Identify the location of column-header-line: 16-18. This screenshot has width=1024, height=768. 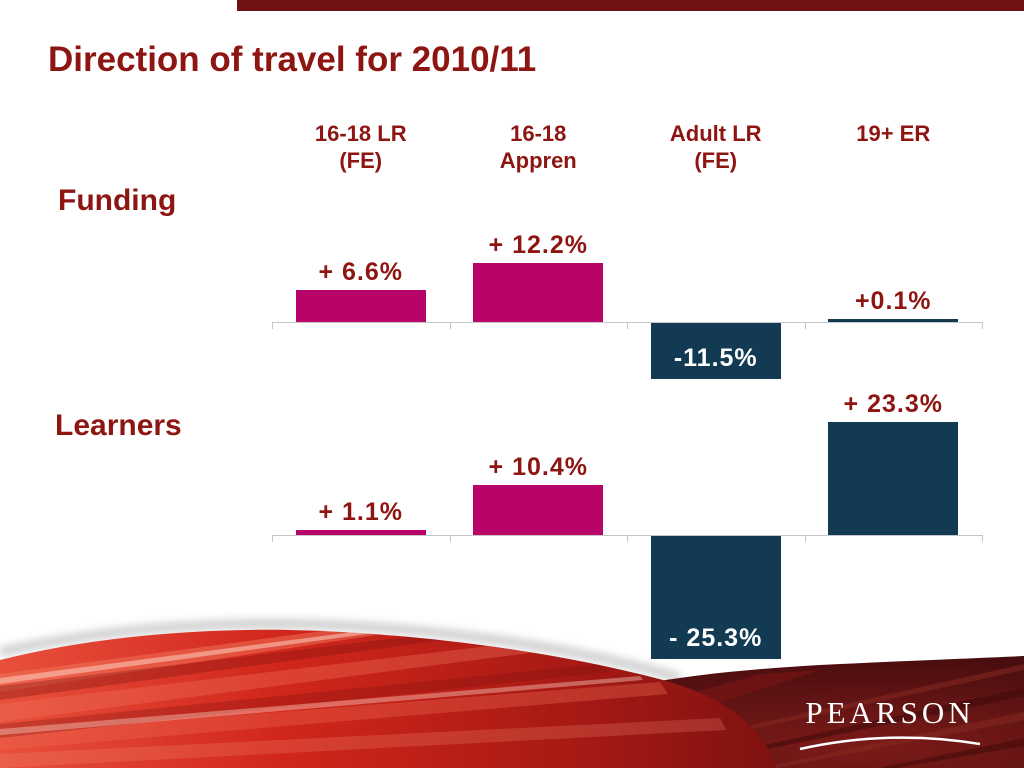
(538, 133).